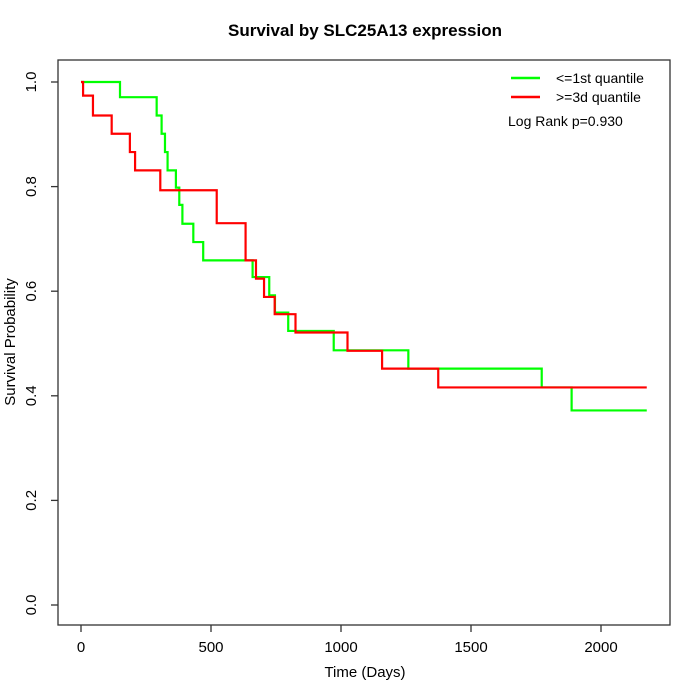 This screenshot has width=700, height=700. Describe the element at coordinates (600, 78) in the screenshot. I see `legend-label-first-quantile: <=1st quantile` at that location.